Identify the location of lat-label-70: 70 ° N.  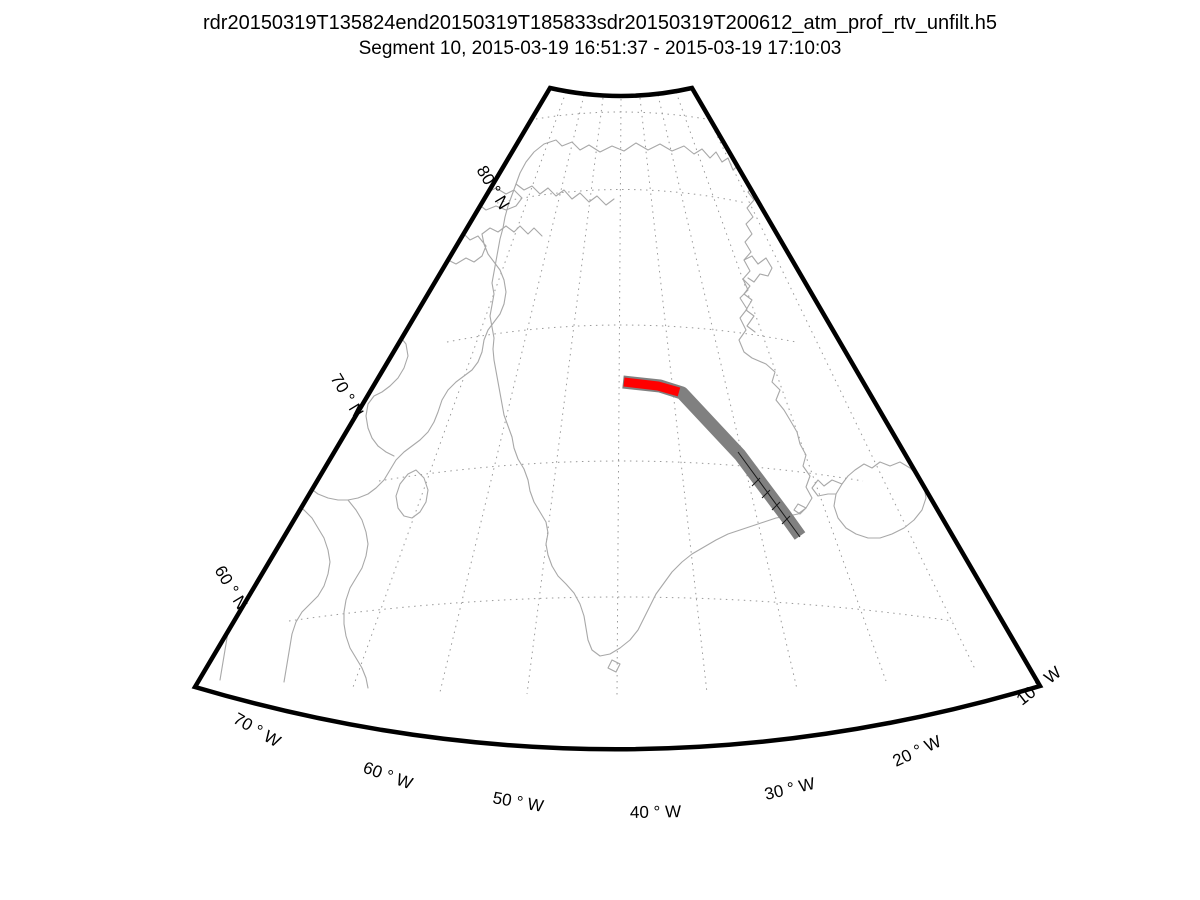
(347, 395).